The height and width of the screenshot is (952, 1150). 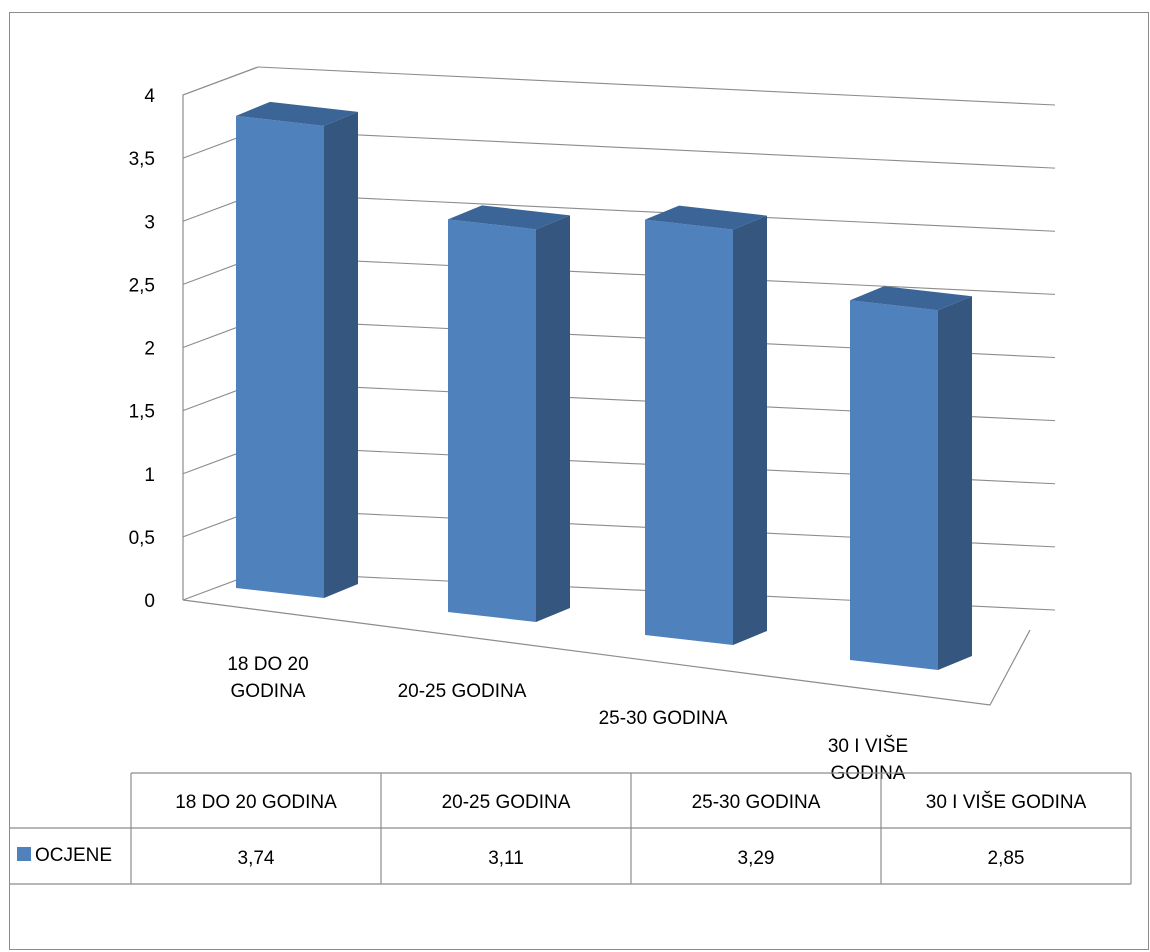 What do you see at coordinates (506, 802) in the screenshot?
I see `table-header-cell: 20-25 GODINA` at bounding box center [506, 802].